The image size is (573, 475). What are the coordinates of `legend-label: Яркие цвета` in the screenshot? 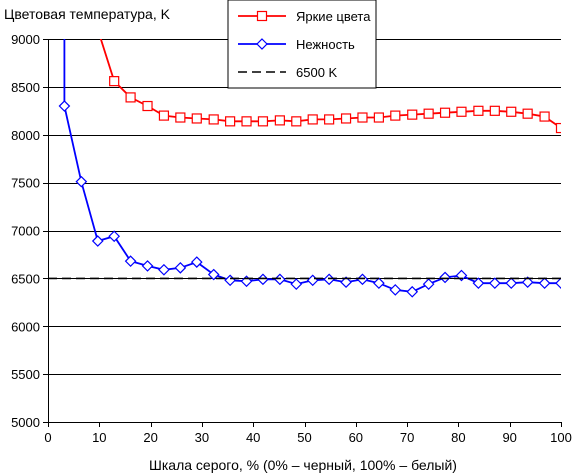 It's located at (333, 16).